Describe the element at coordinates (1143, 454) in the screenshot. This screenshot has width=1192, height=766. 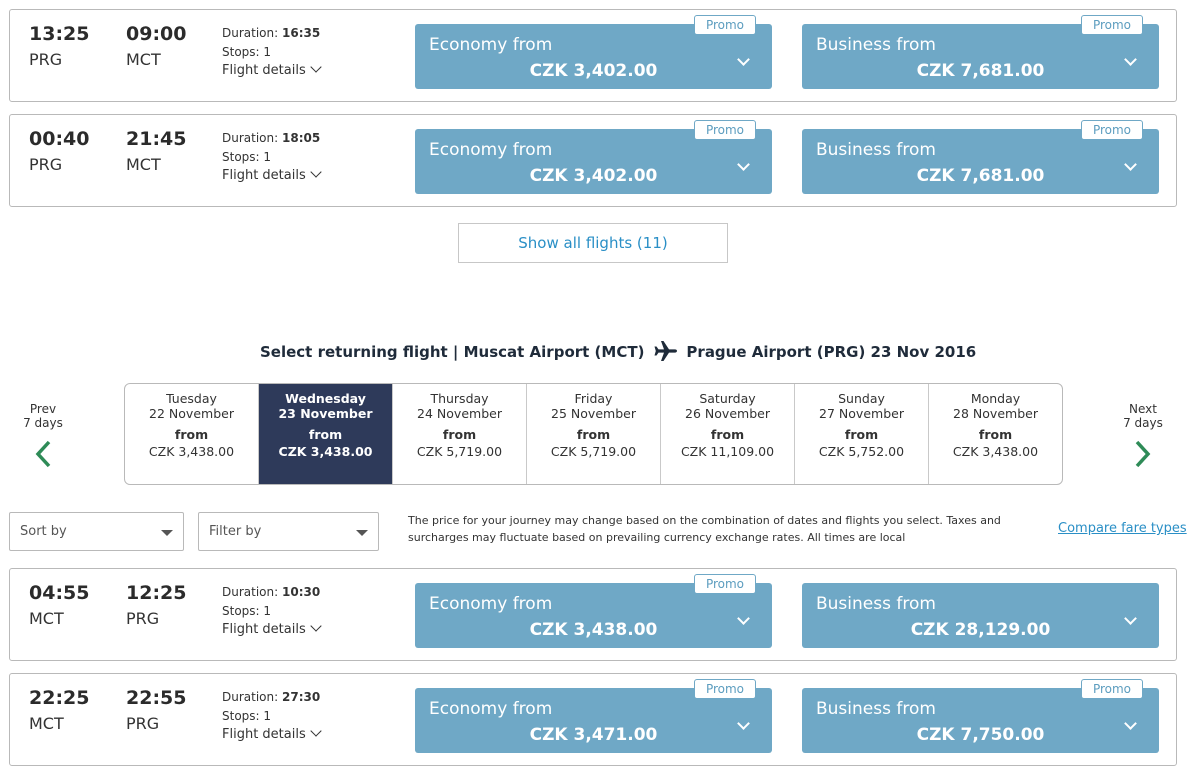
I see `chevron-right-icon` at that location.